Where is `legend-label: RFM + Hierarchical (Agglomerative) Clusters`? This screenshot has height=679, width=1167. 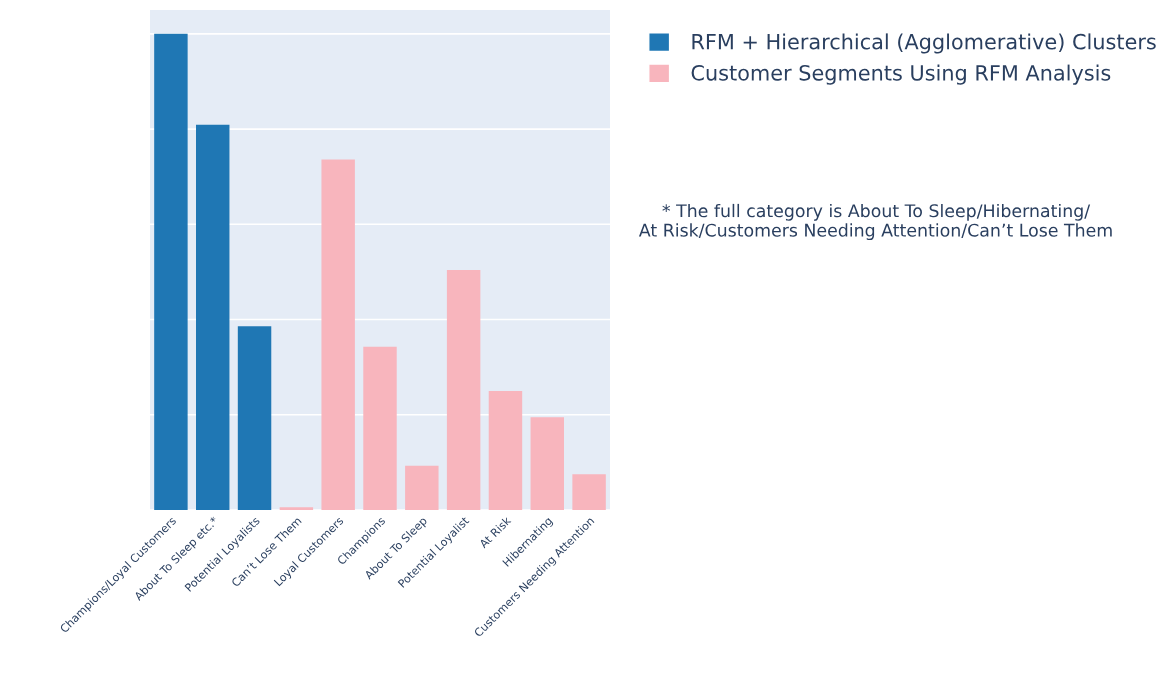
legend-label: RFM + Hierarchical (Agglomerative) Clusters is located at coordinates (924, 43).